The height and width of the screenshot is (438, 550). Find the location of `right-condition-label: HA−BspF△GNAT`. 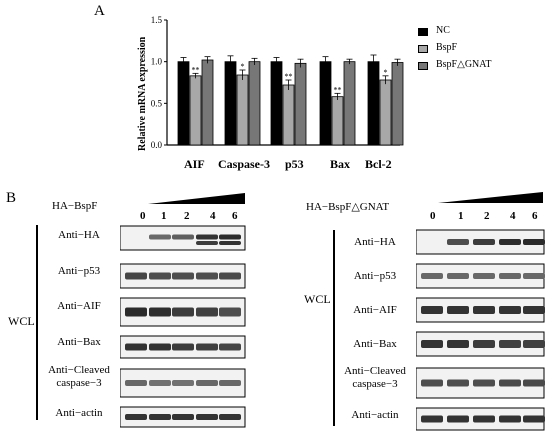

right-condition-label: HA−BspF△GNAT is located at coordinates (348, 207).